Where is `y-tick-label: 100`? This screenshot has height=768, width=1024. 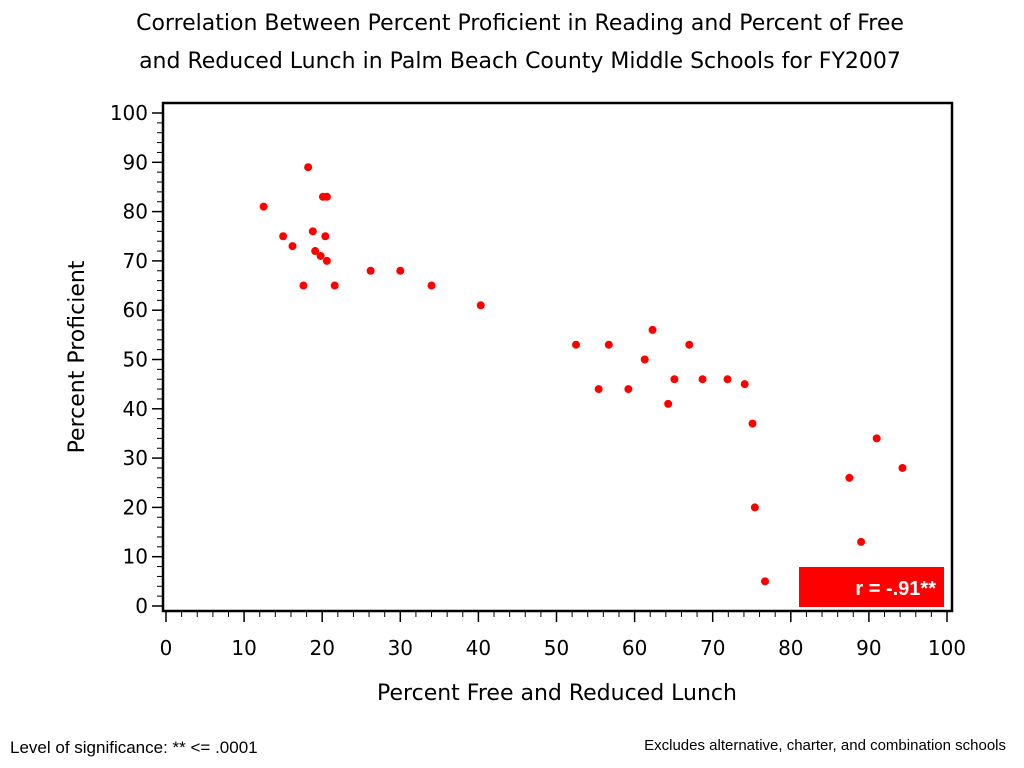
y-tick-label: 100 is located at coordinates (129, 113).